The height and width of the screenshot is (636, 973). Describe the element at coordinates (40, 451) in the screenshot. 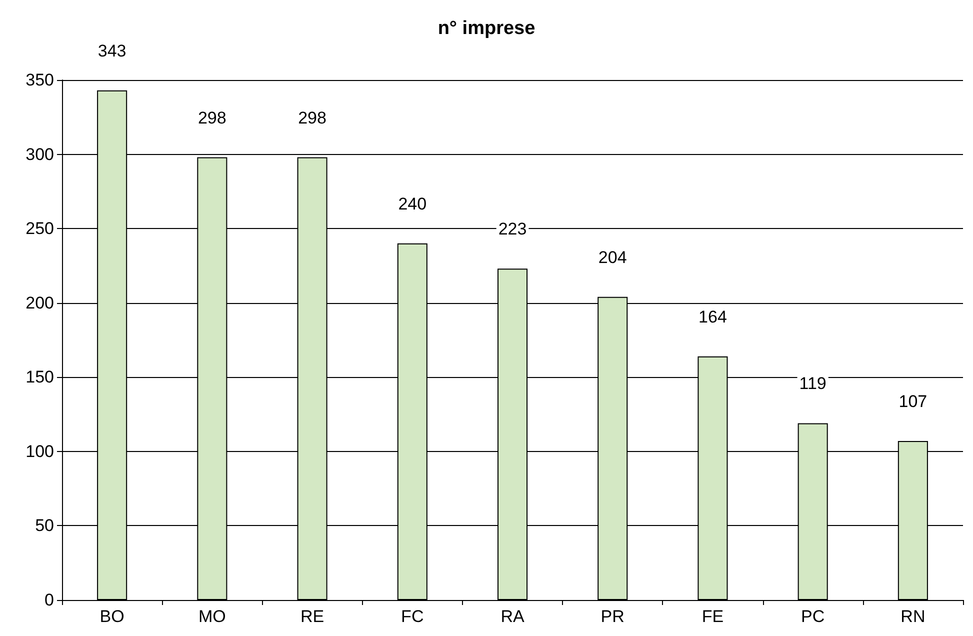

I see `y-tick-label: 100` at that location.